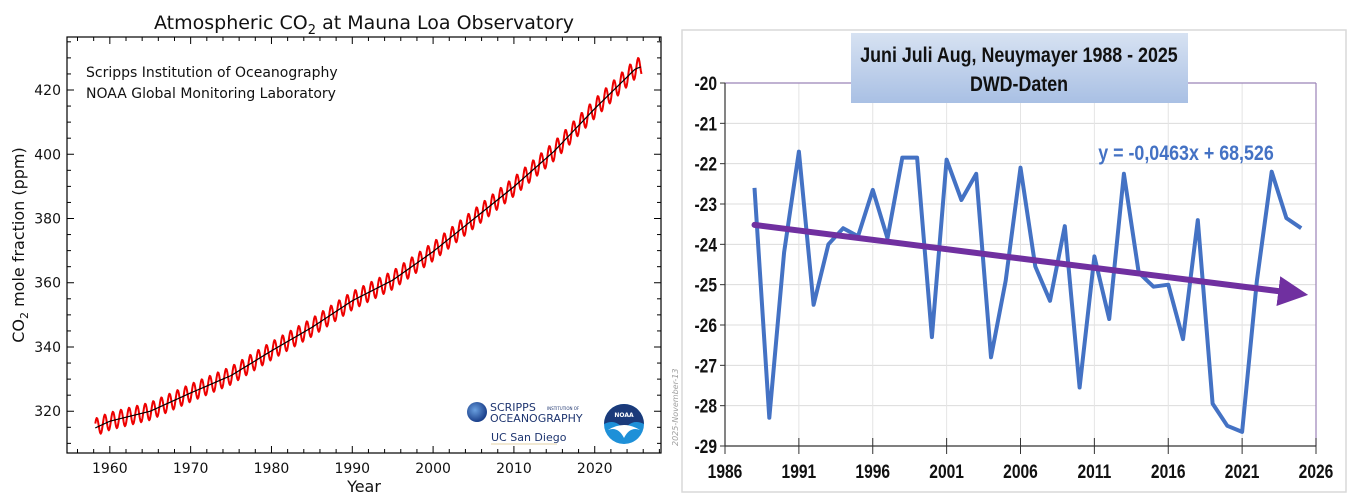 The height and width of the screenshot is (498, 1356). What do you see at coordinates (212, 73) in the screenshot?
I see `annotation-scripps: Scripps Institution of Oceanography` at bounding box center [212, 73].